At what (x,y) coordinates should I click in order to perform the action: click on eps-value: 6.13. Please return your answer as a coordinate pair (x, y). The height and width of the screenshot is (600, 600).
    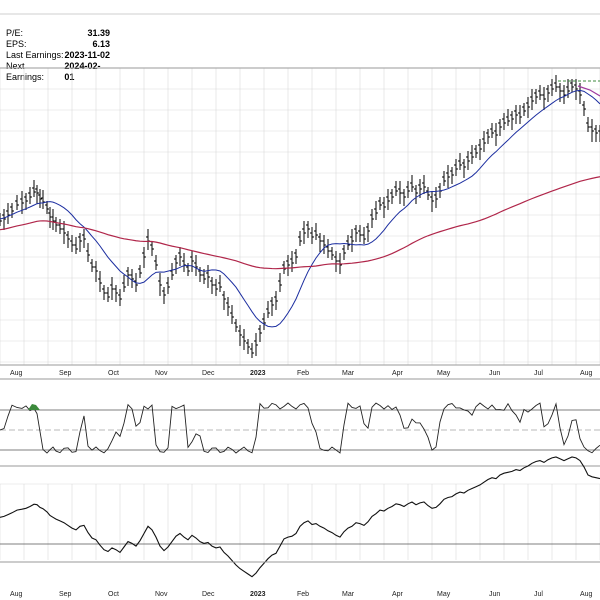
    Looking at the image, I should click on (101, 44).